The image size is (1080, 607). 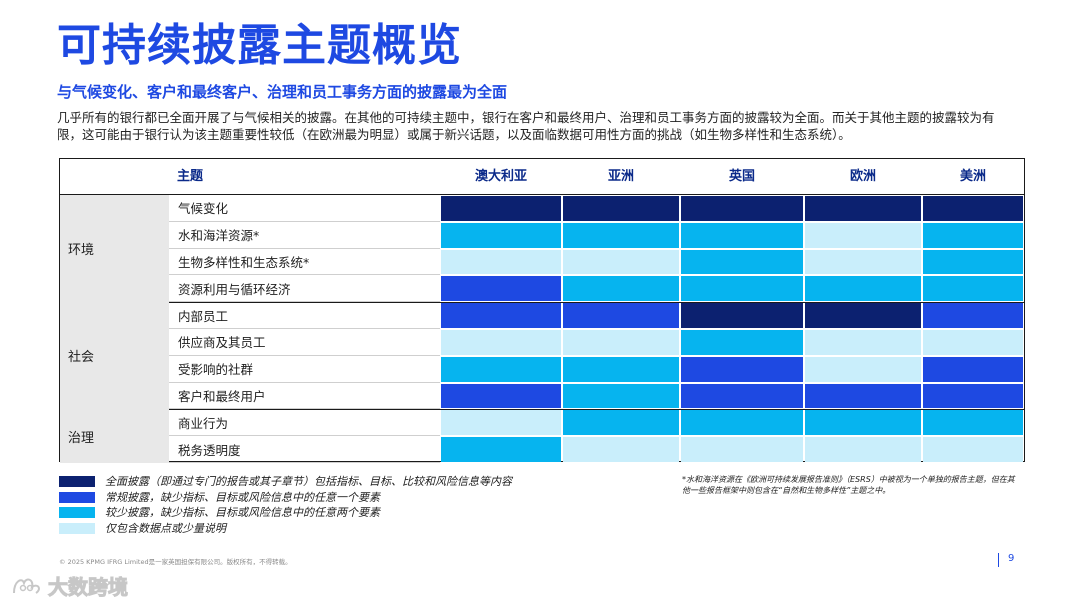 What do you see at coordinates (998, 560) in the screenshot?
I see `page-number-divider` at bounding box center [998, 560].